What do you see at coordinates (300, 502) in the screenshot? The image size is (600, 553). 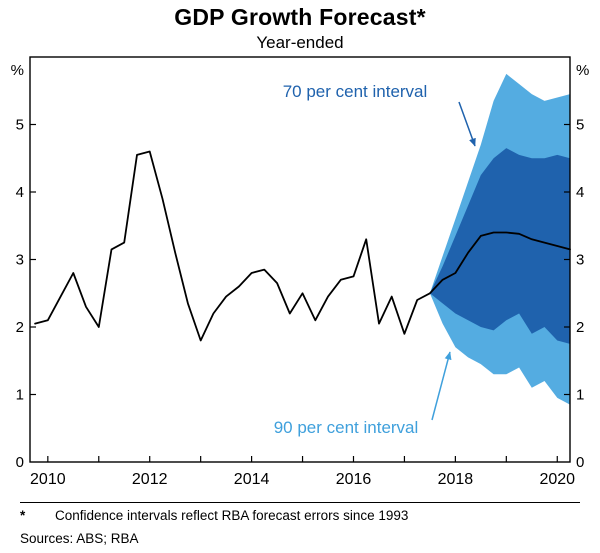 I see `footnote-separator` at bounding box center [300, 502].